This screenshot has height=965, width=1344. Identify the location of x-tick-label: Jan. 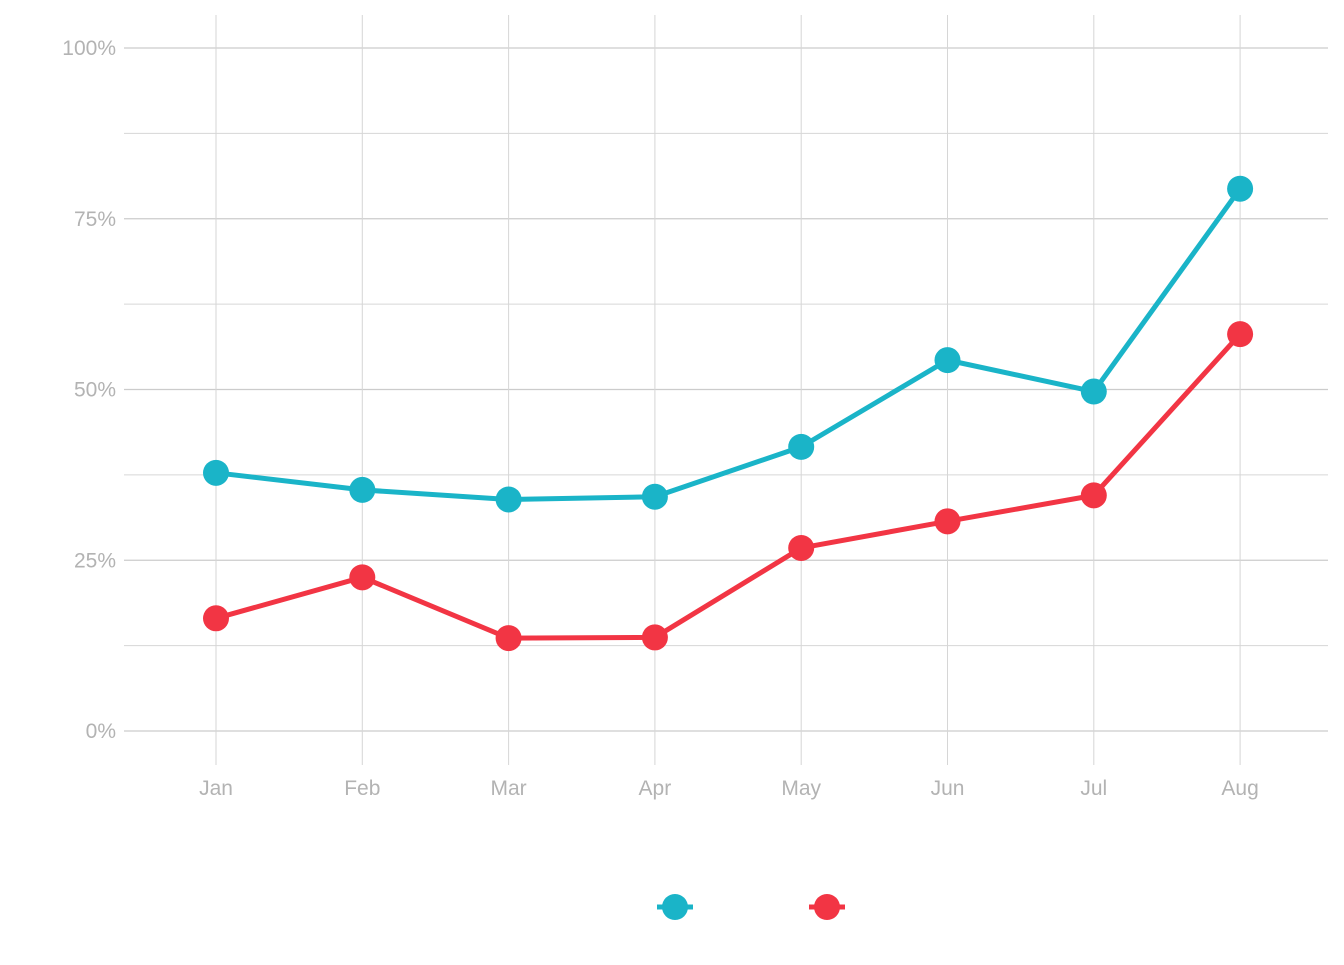
(216, 788).